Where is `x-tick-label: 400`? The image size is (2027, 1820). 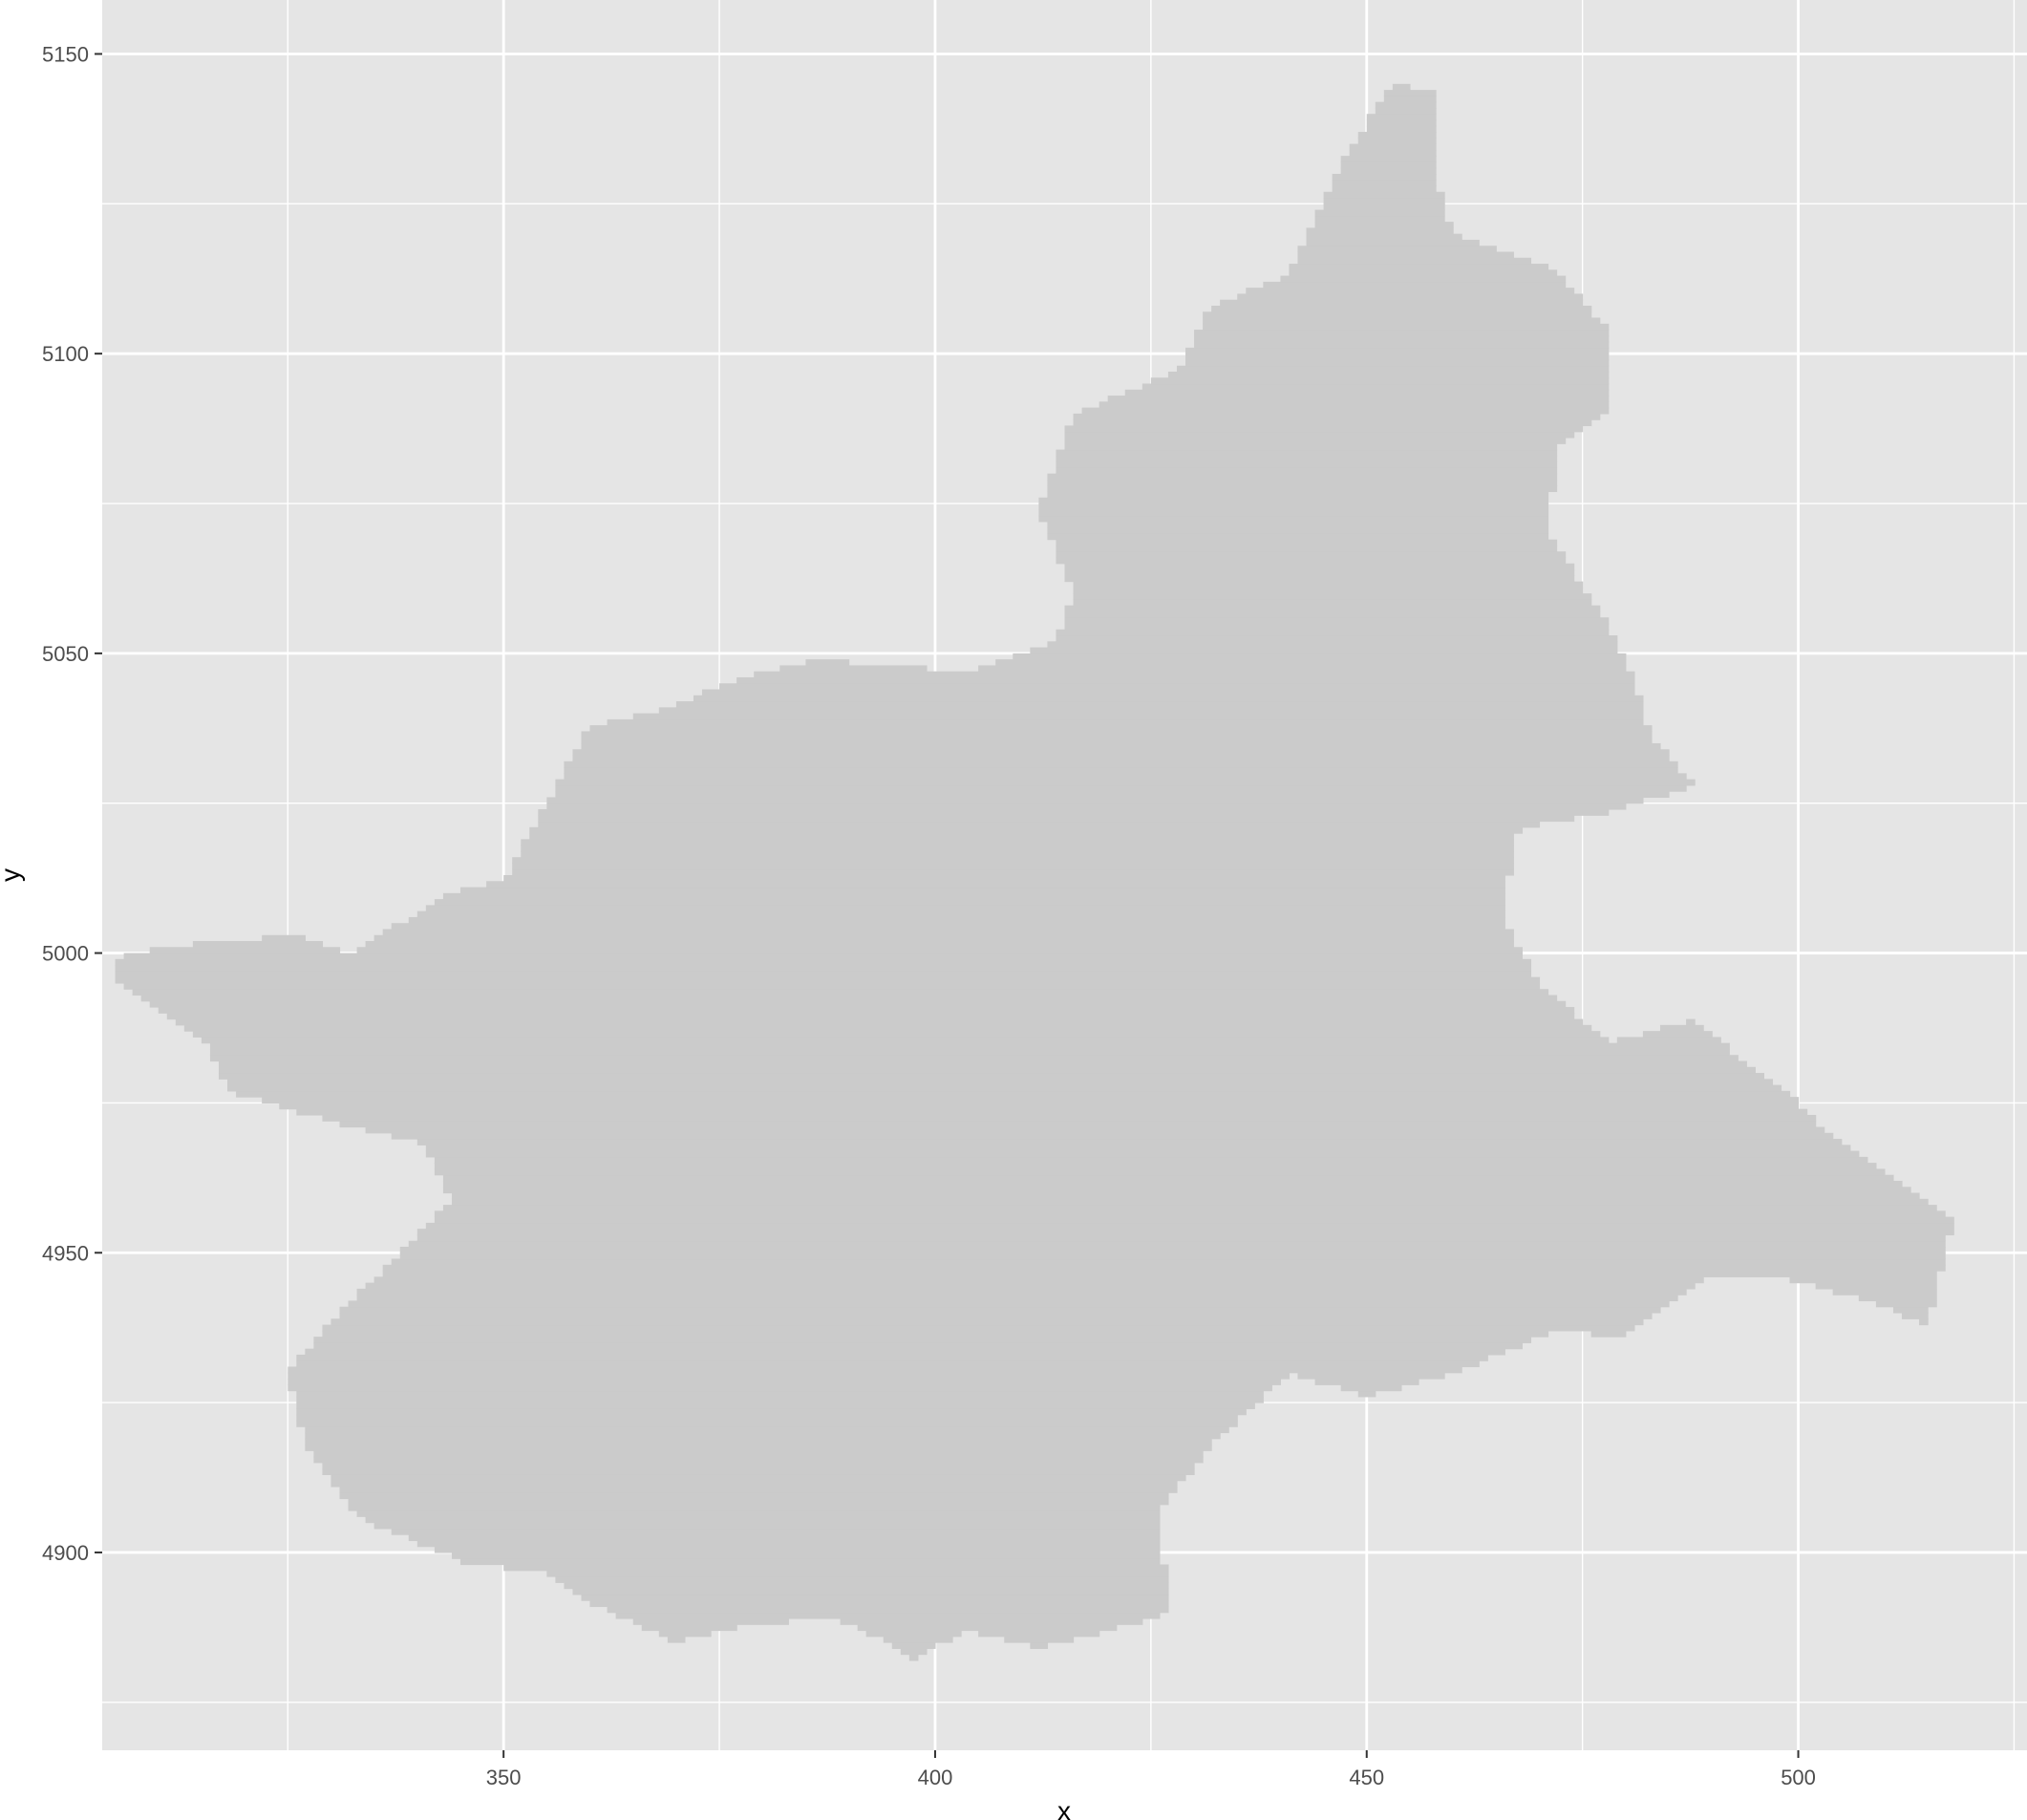
x-tick-label: 400 is located at coordinates (935, 1777).